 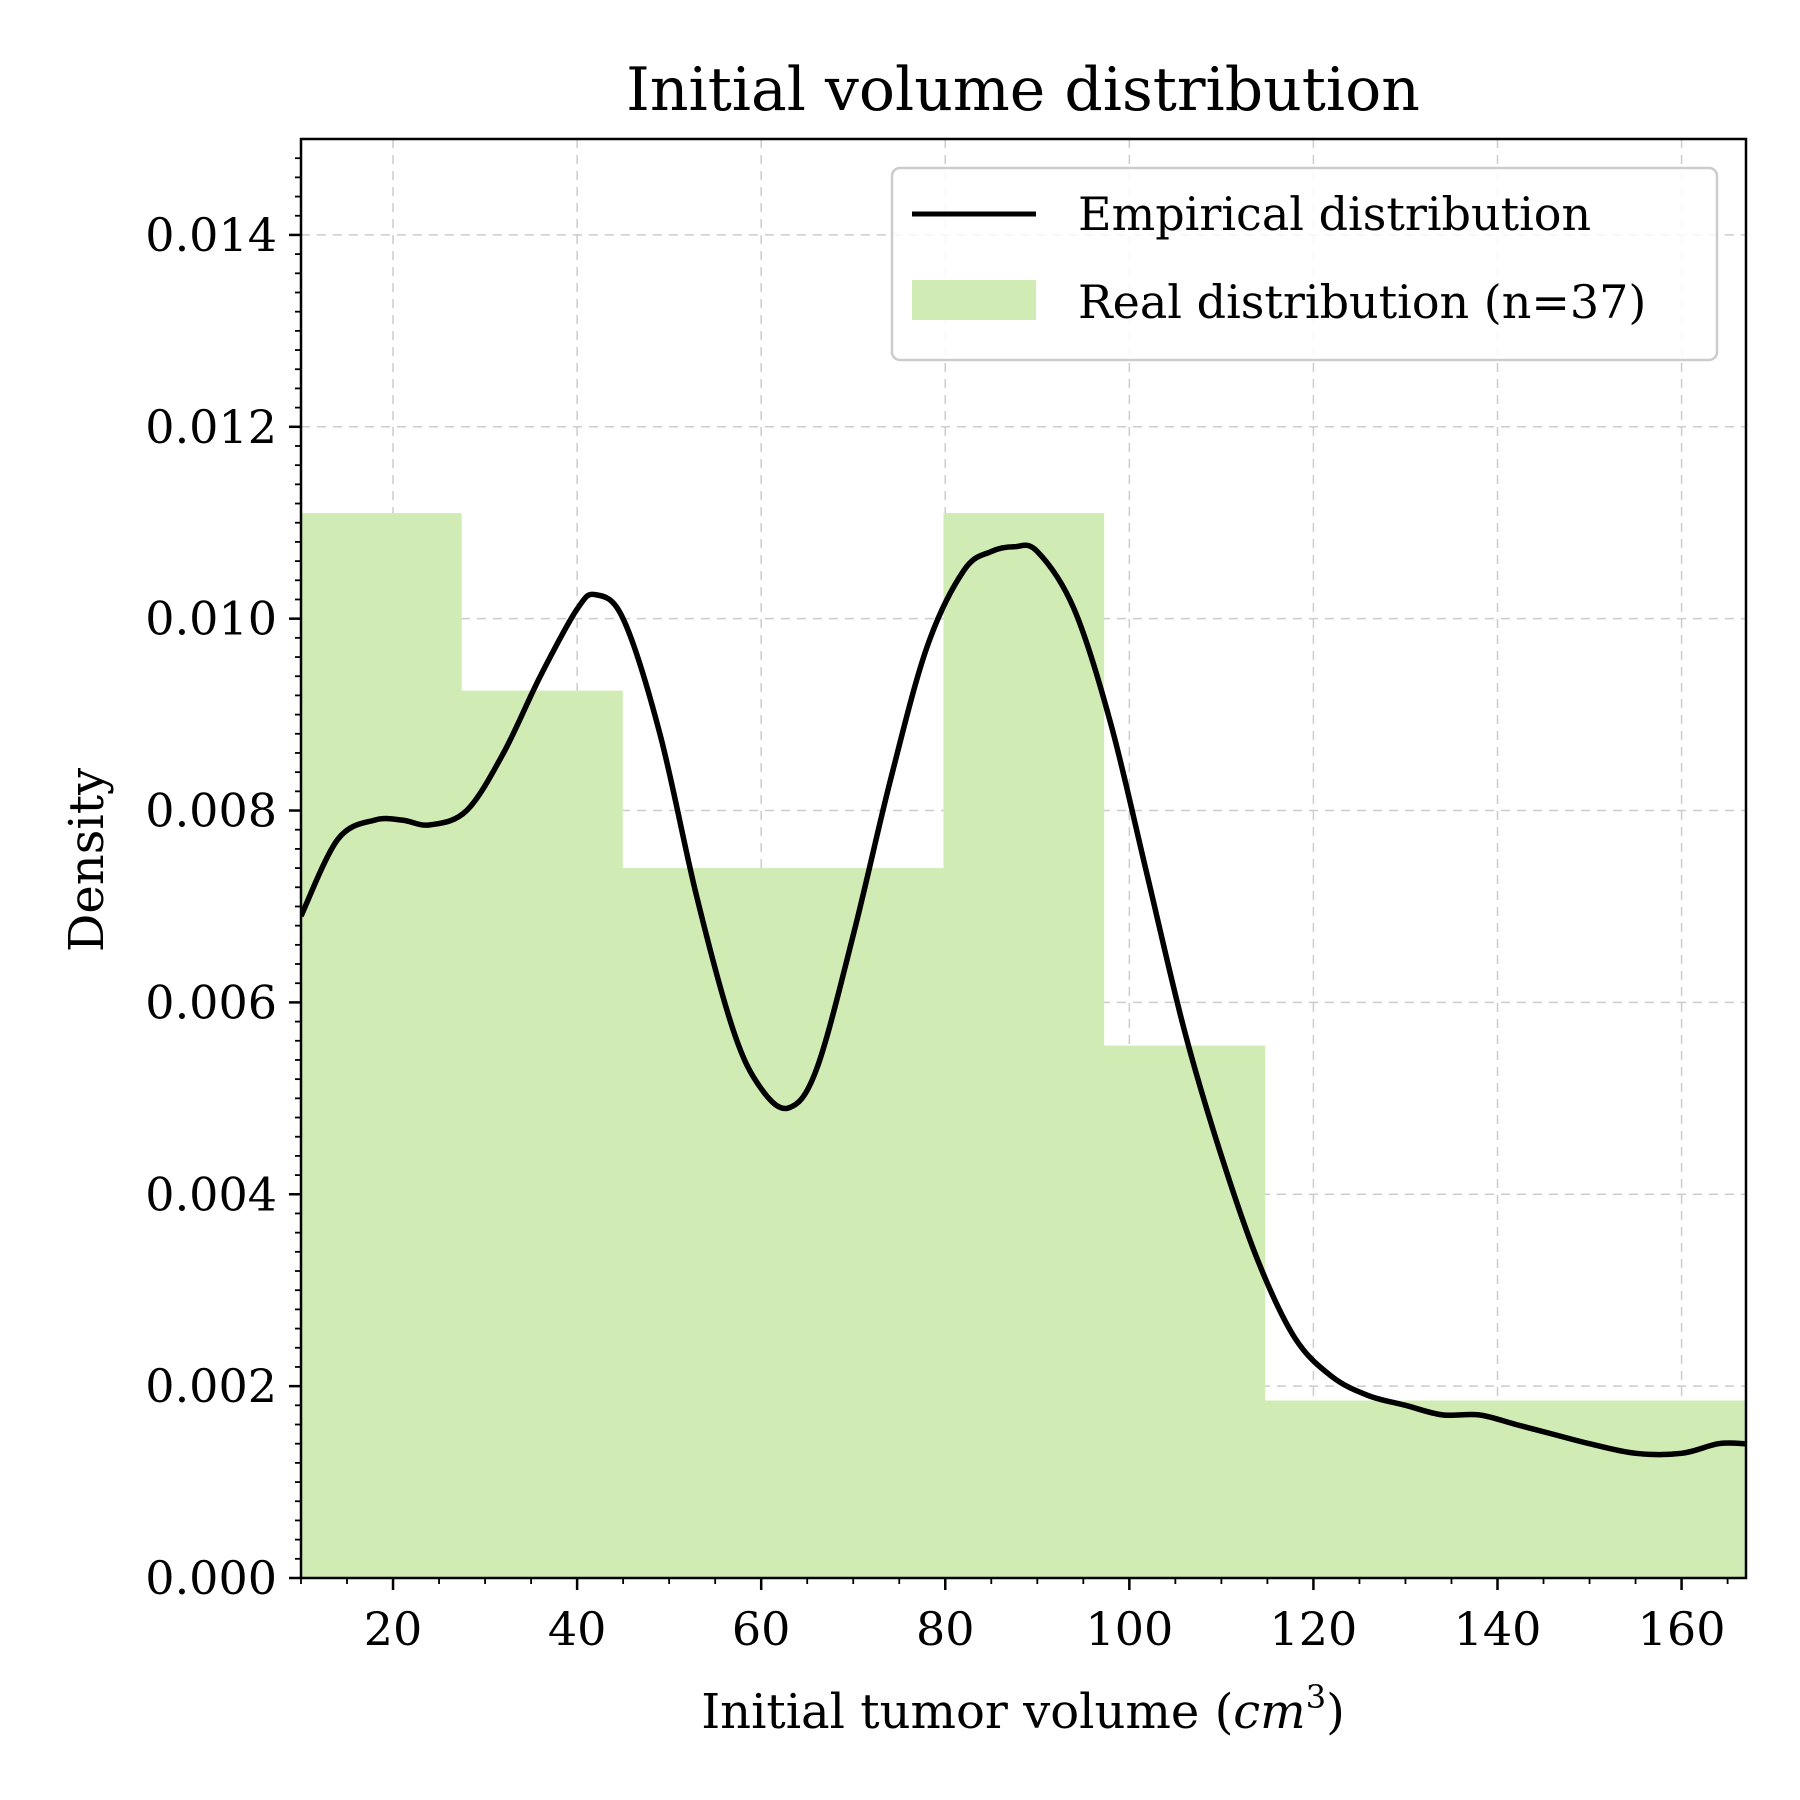 What do you see at coordinates (1316, 1697) in the screenshot?
I see `x-axis-label-superscript: 3` at bounding box center [1316, 1697].